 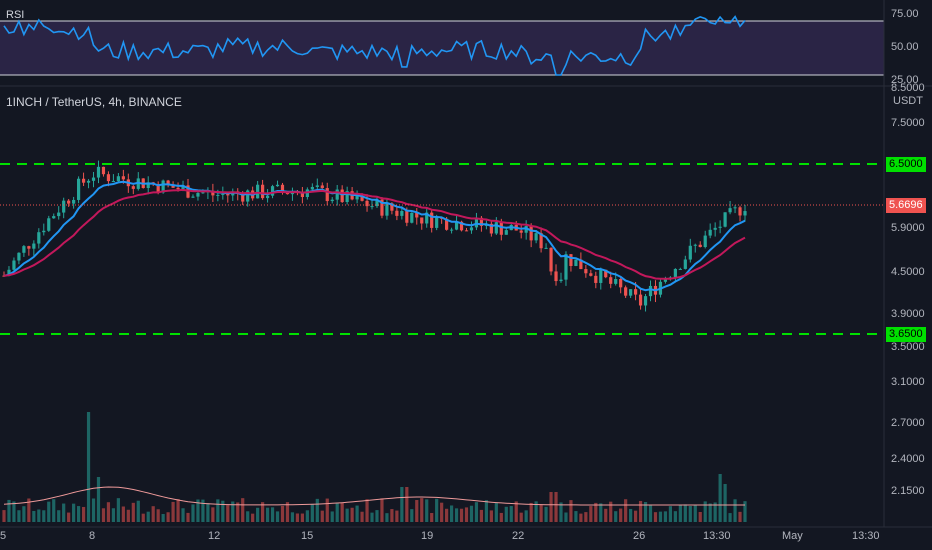 I want to click on currency-label: USDT, so click(x=908, y=101).